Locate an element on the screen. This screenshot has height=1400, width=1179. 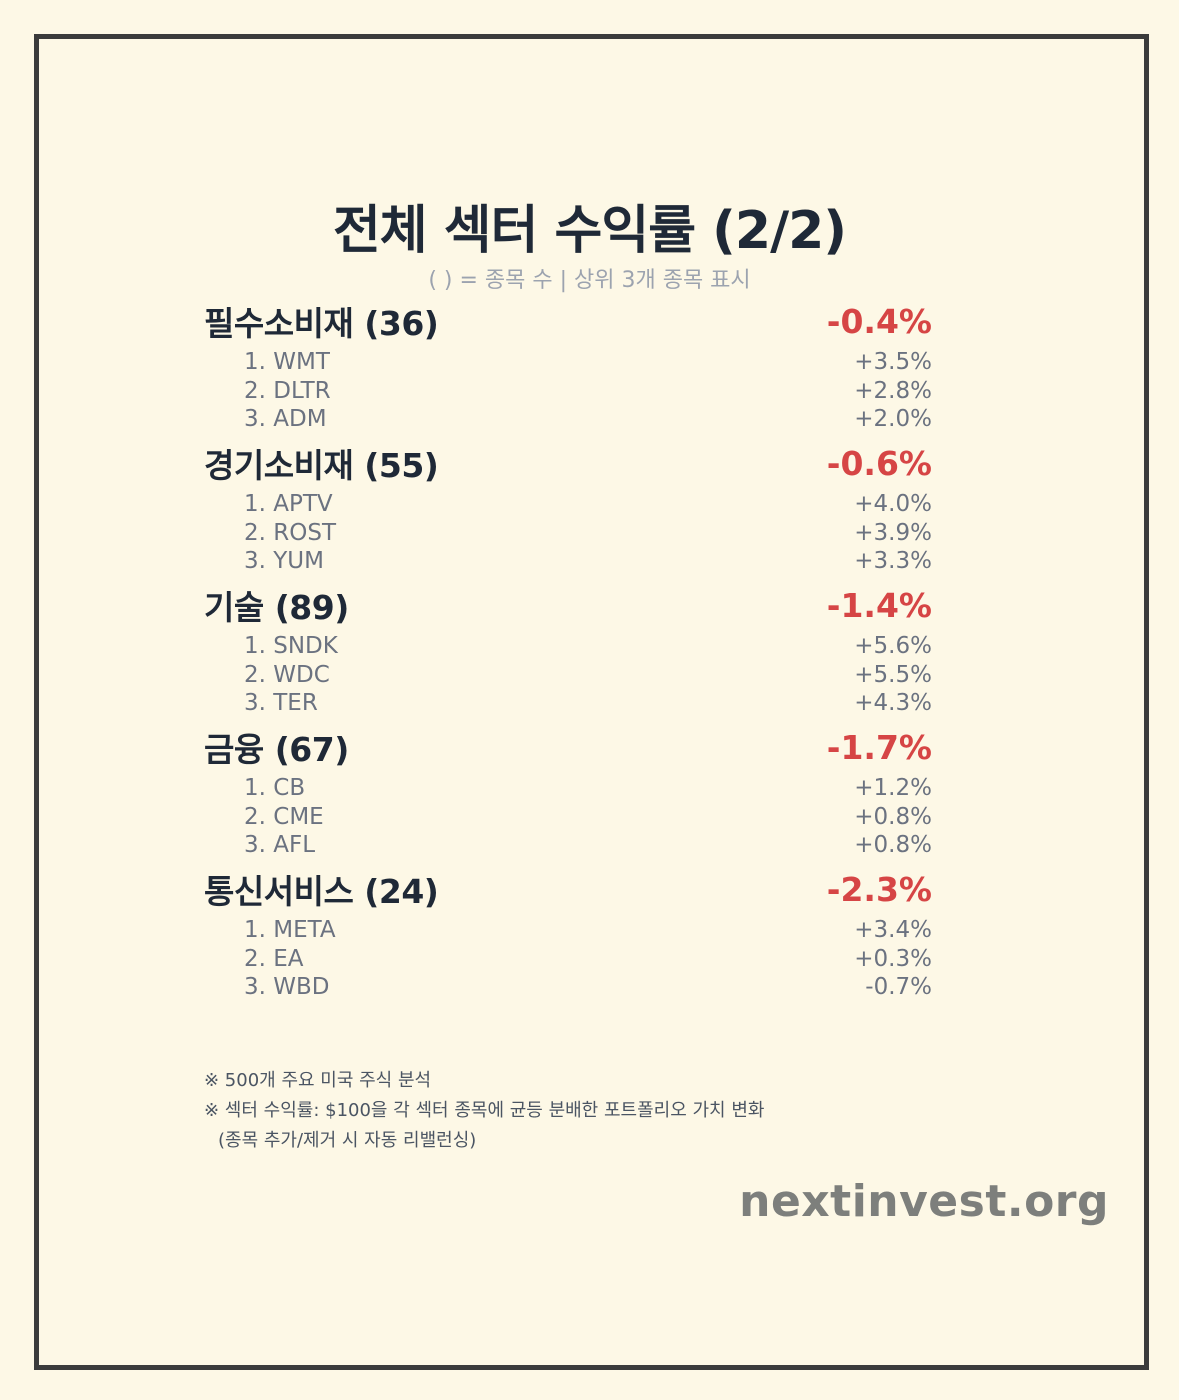
stock-label: 1. SNDK is located at coordinates (291, 646).